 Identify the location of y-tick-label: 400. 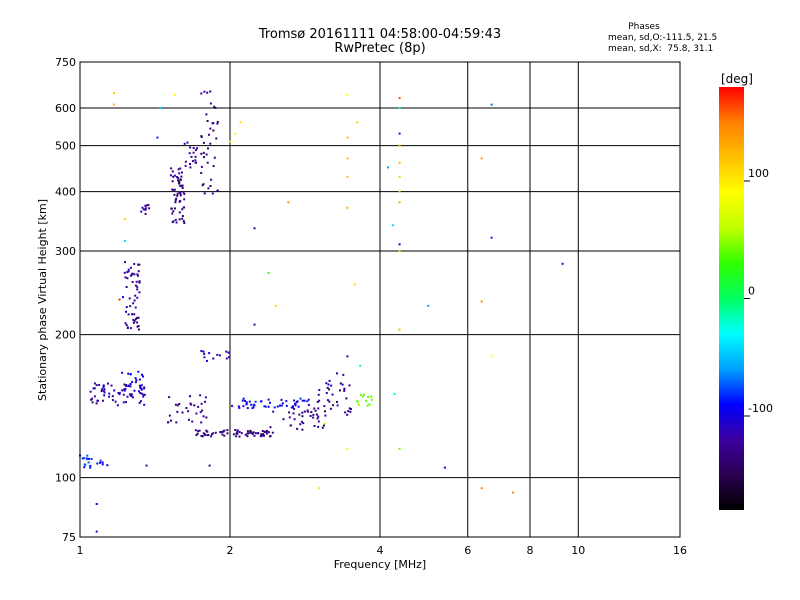
(65, 192).